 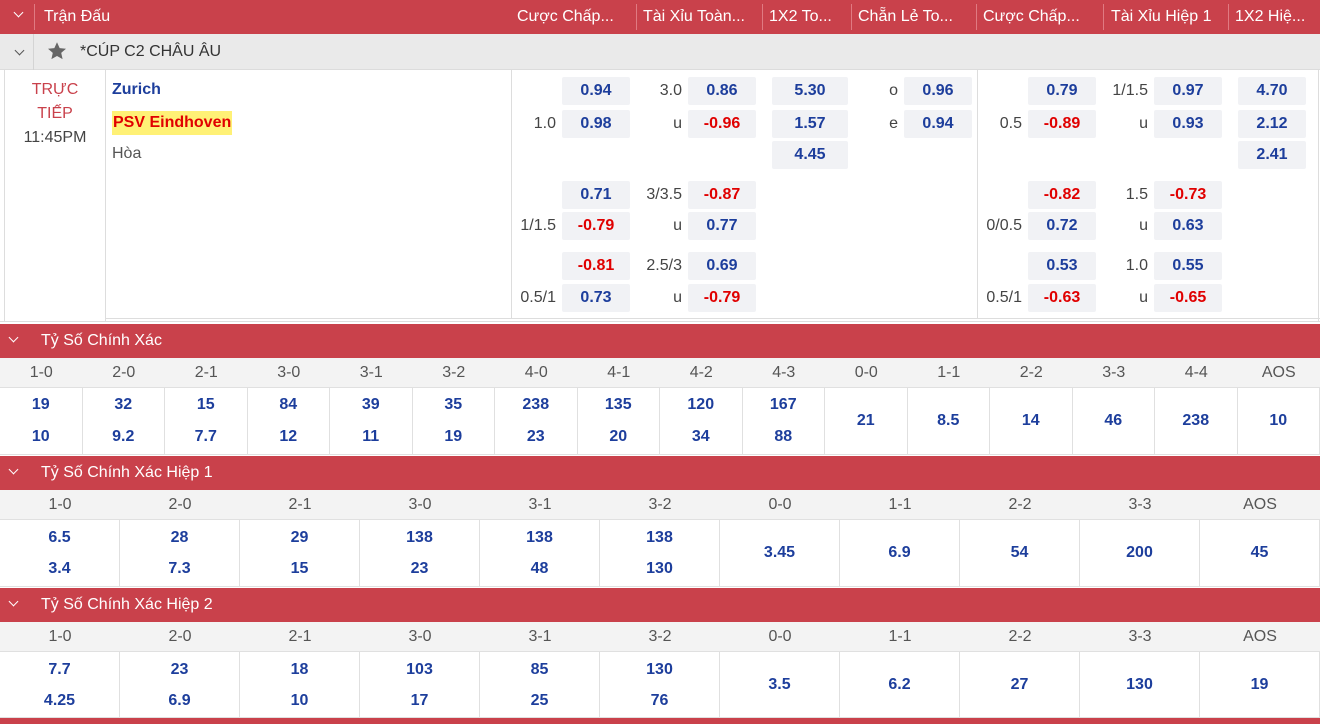 What do you see at coordinates (783, 436) in the screenshot?
I see `odd-away-win-score: 88` at bounding box center [783, 436].